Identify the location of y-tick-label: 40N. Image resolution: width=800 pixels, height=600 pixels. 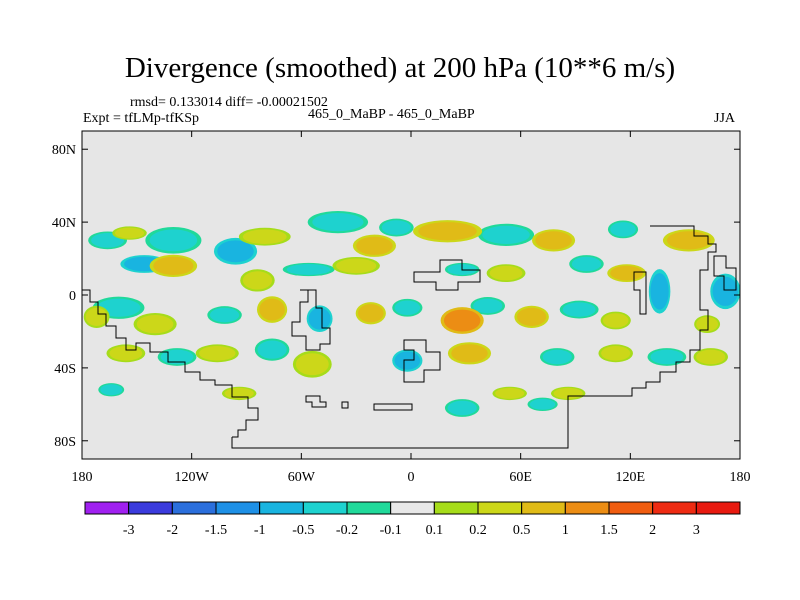
(64, 223).